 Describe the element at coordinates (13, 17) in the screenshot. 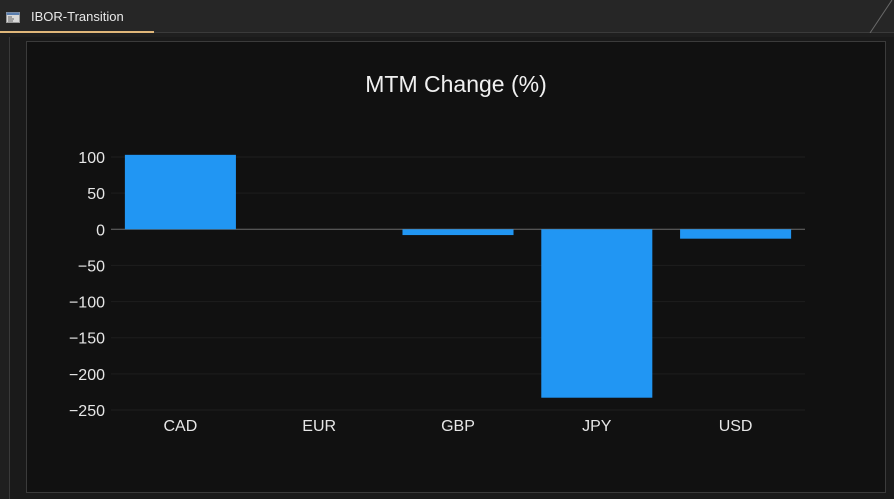

I see `window-icon` at that location.